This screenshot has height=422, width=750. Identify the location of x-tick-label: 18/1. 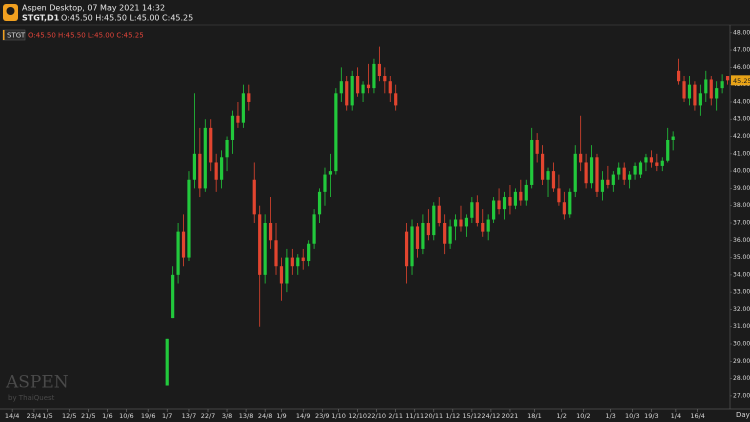
(534, 416).